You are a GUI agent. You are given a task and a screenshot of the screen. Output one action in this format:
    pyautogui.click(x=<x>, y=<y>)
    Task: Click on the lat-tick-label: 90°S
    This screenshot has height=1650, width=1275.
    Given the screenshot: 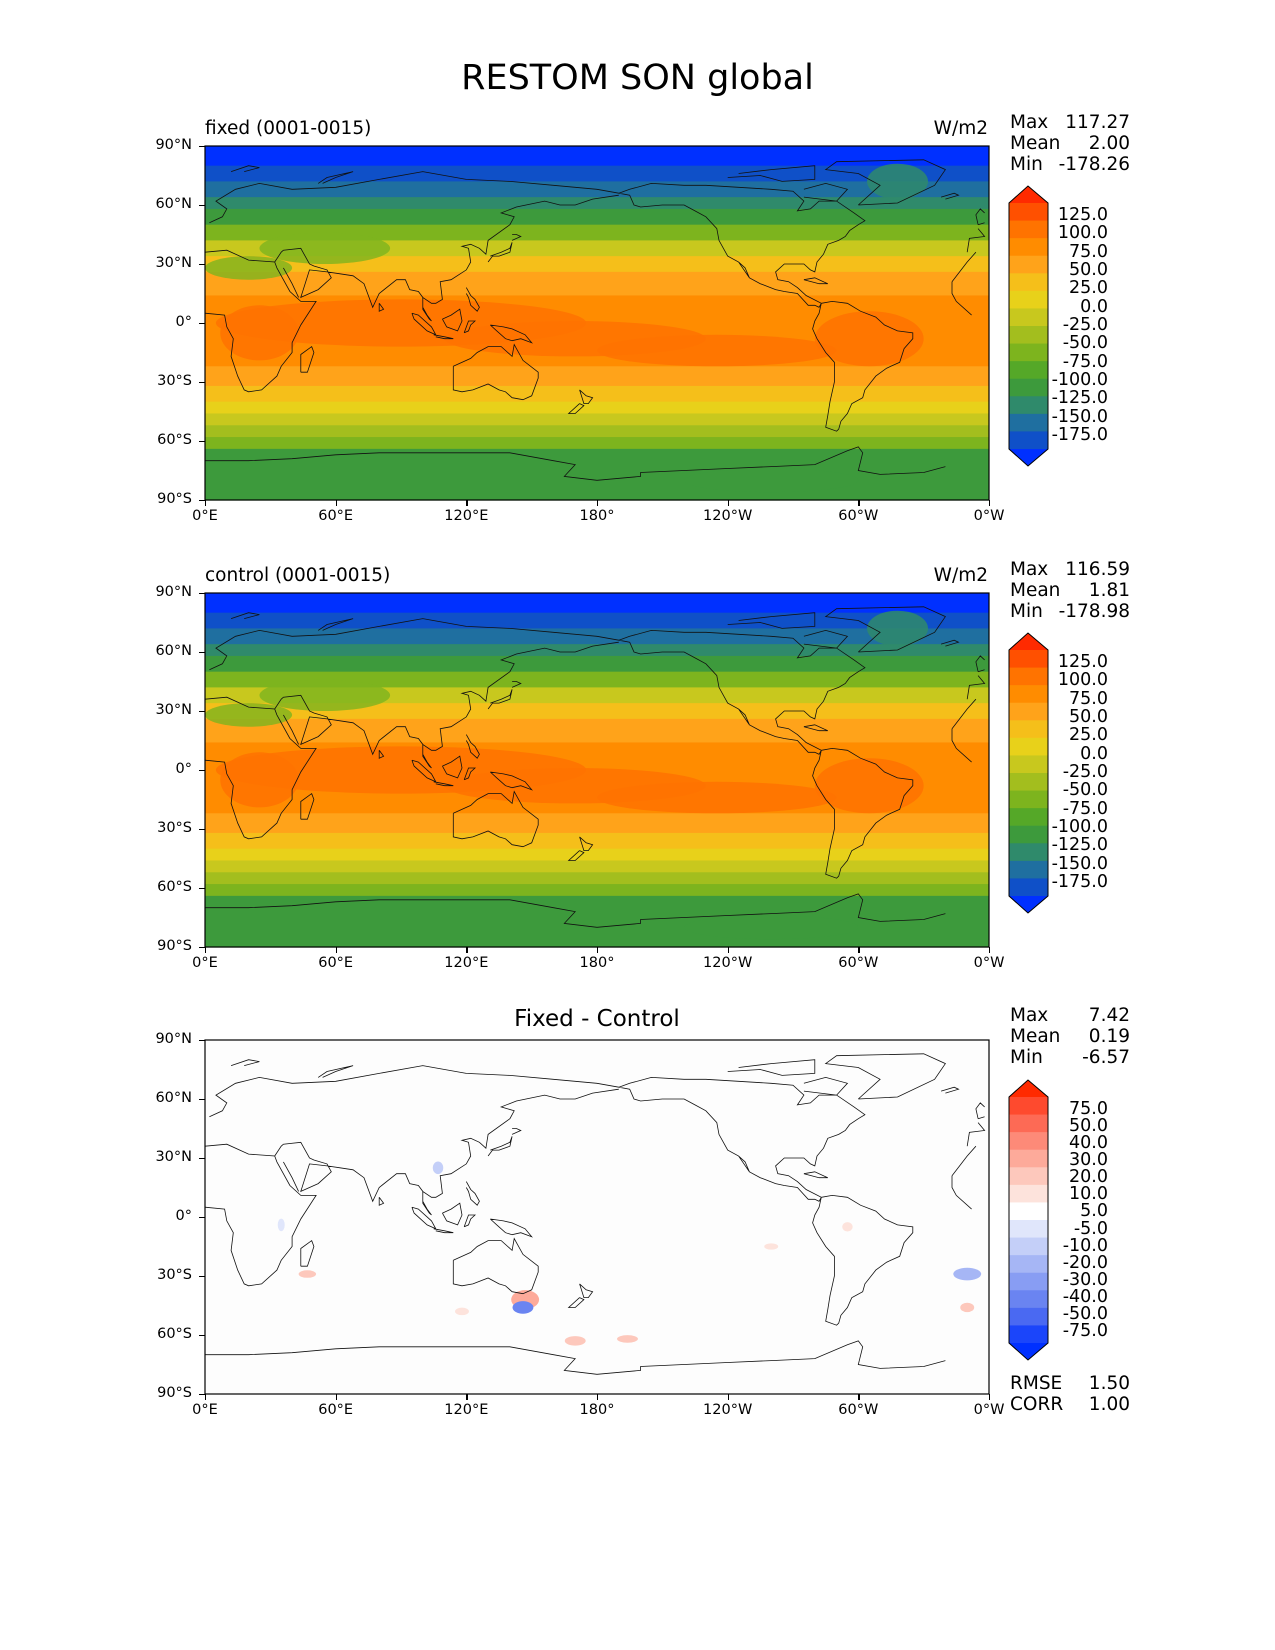 What is the action you would take?
    pyautogui.click(x=174, y=499)
    